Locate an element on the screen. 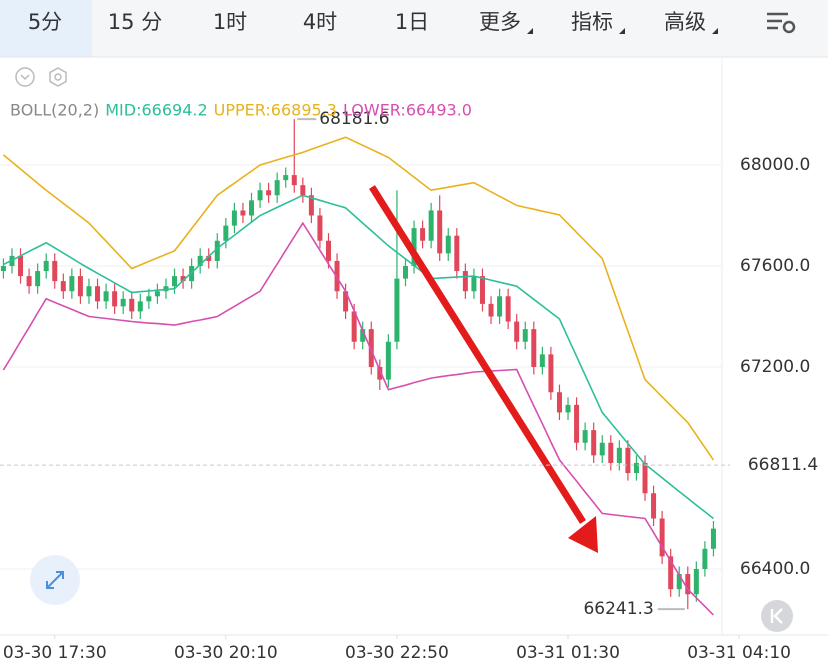 The width and height of the screenshot is (828, 672). tab-bar is located at coordinates (414, 28).